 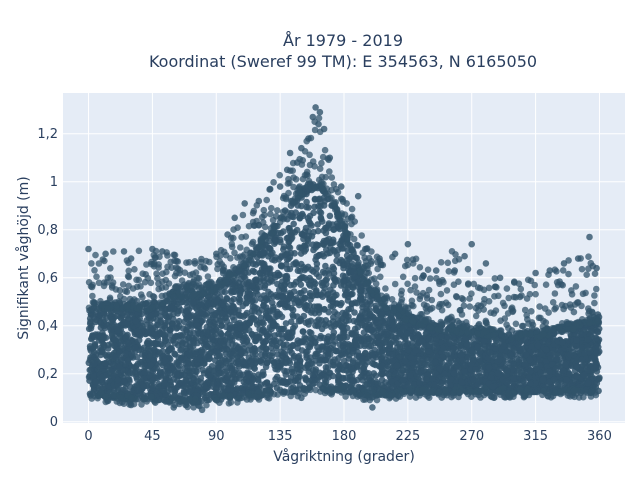 What do you see at coordinates (343, 40) in the screenshot?
I see `chart-title-line-1: År 1979 - 2019` at bounding box center [343, 40].